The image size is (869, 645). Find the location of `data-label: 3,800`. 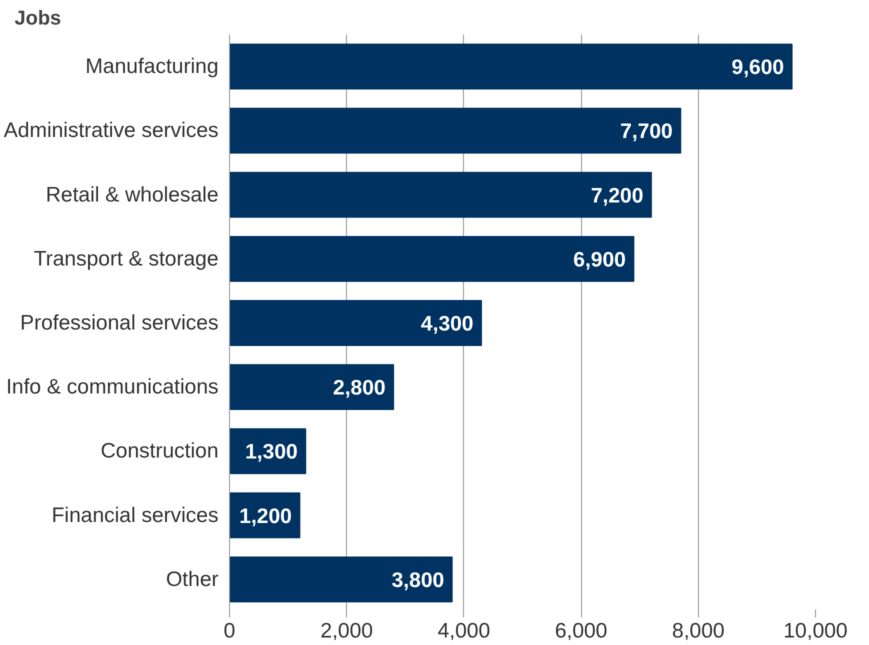

data-label: 3,800 is located at coordinates (418, 580).